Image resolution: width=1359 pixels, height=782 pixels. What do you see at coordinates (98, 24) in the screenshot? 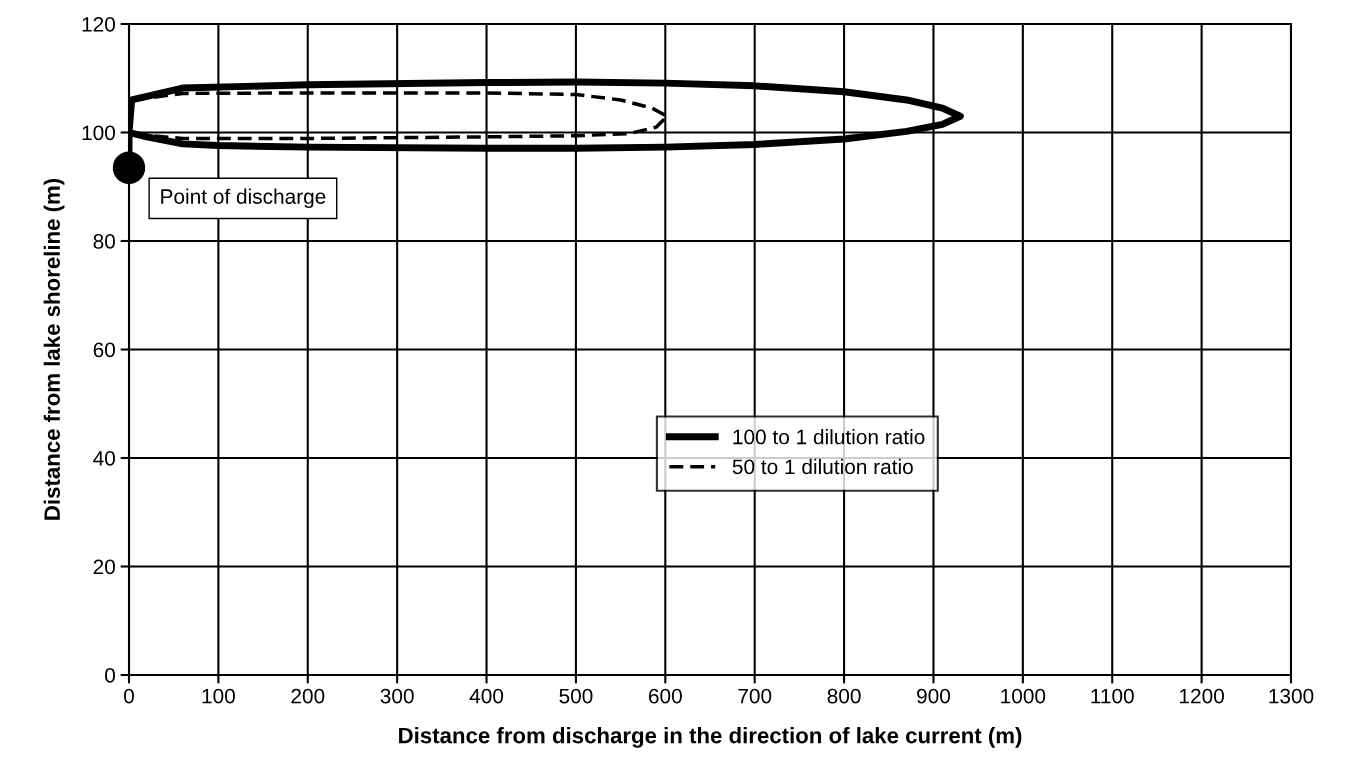
I see `y-tick-label: 120` at bounding box center [98, 24].